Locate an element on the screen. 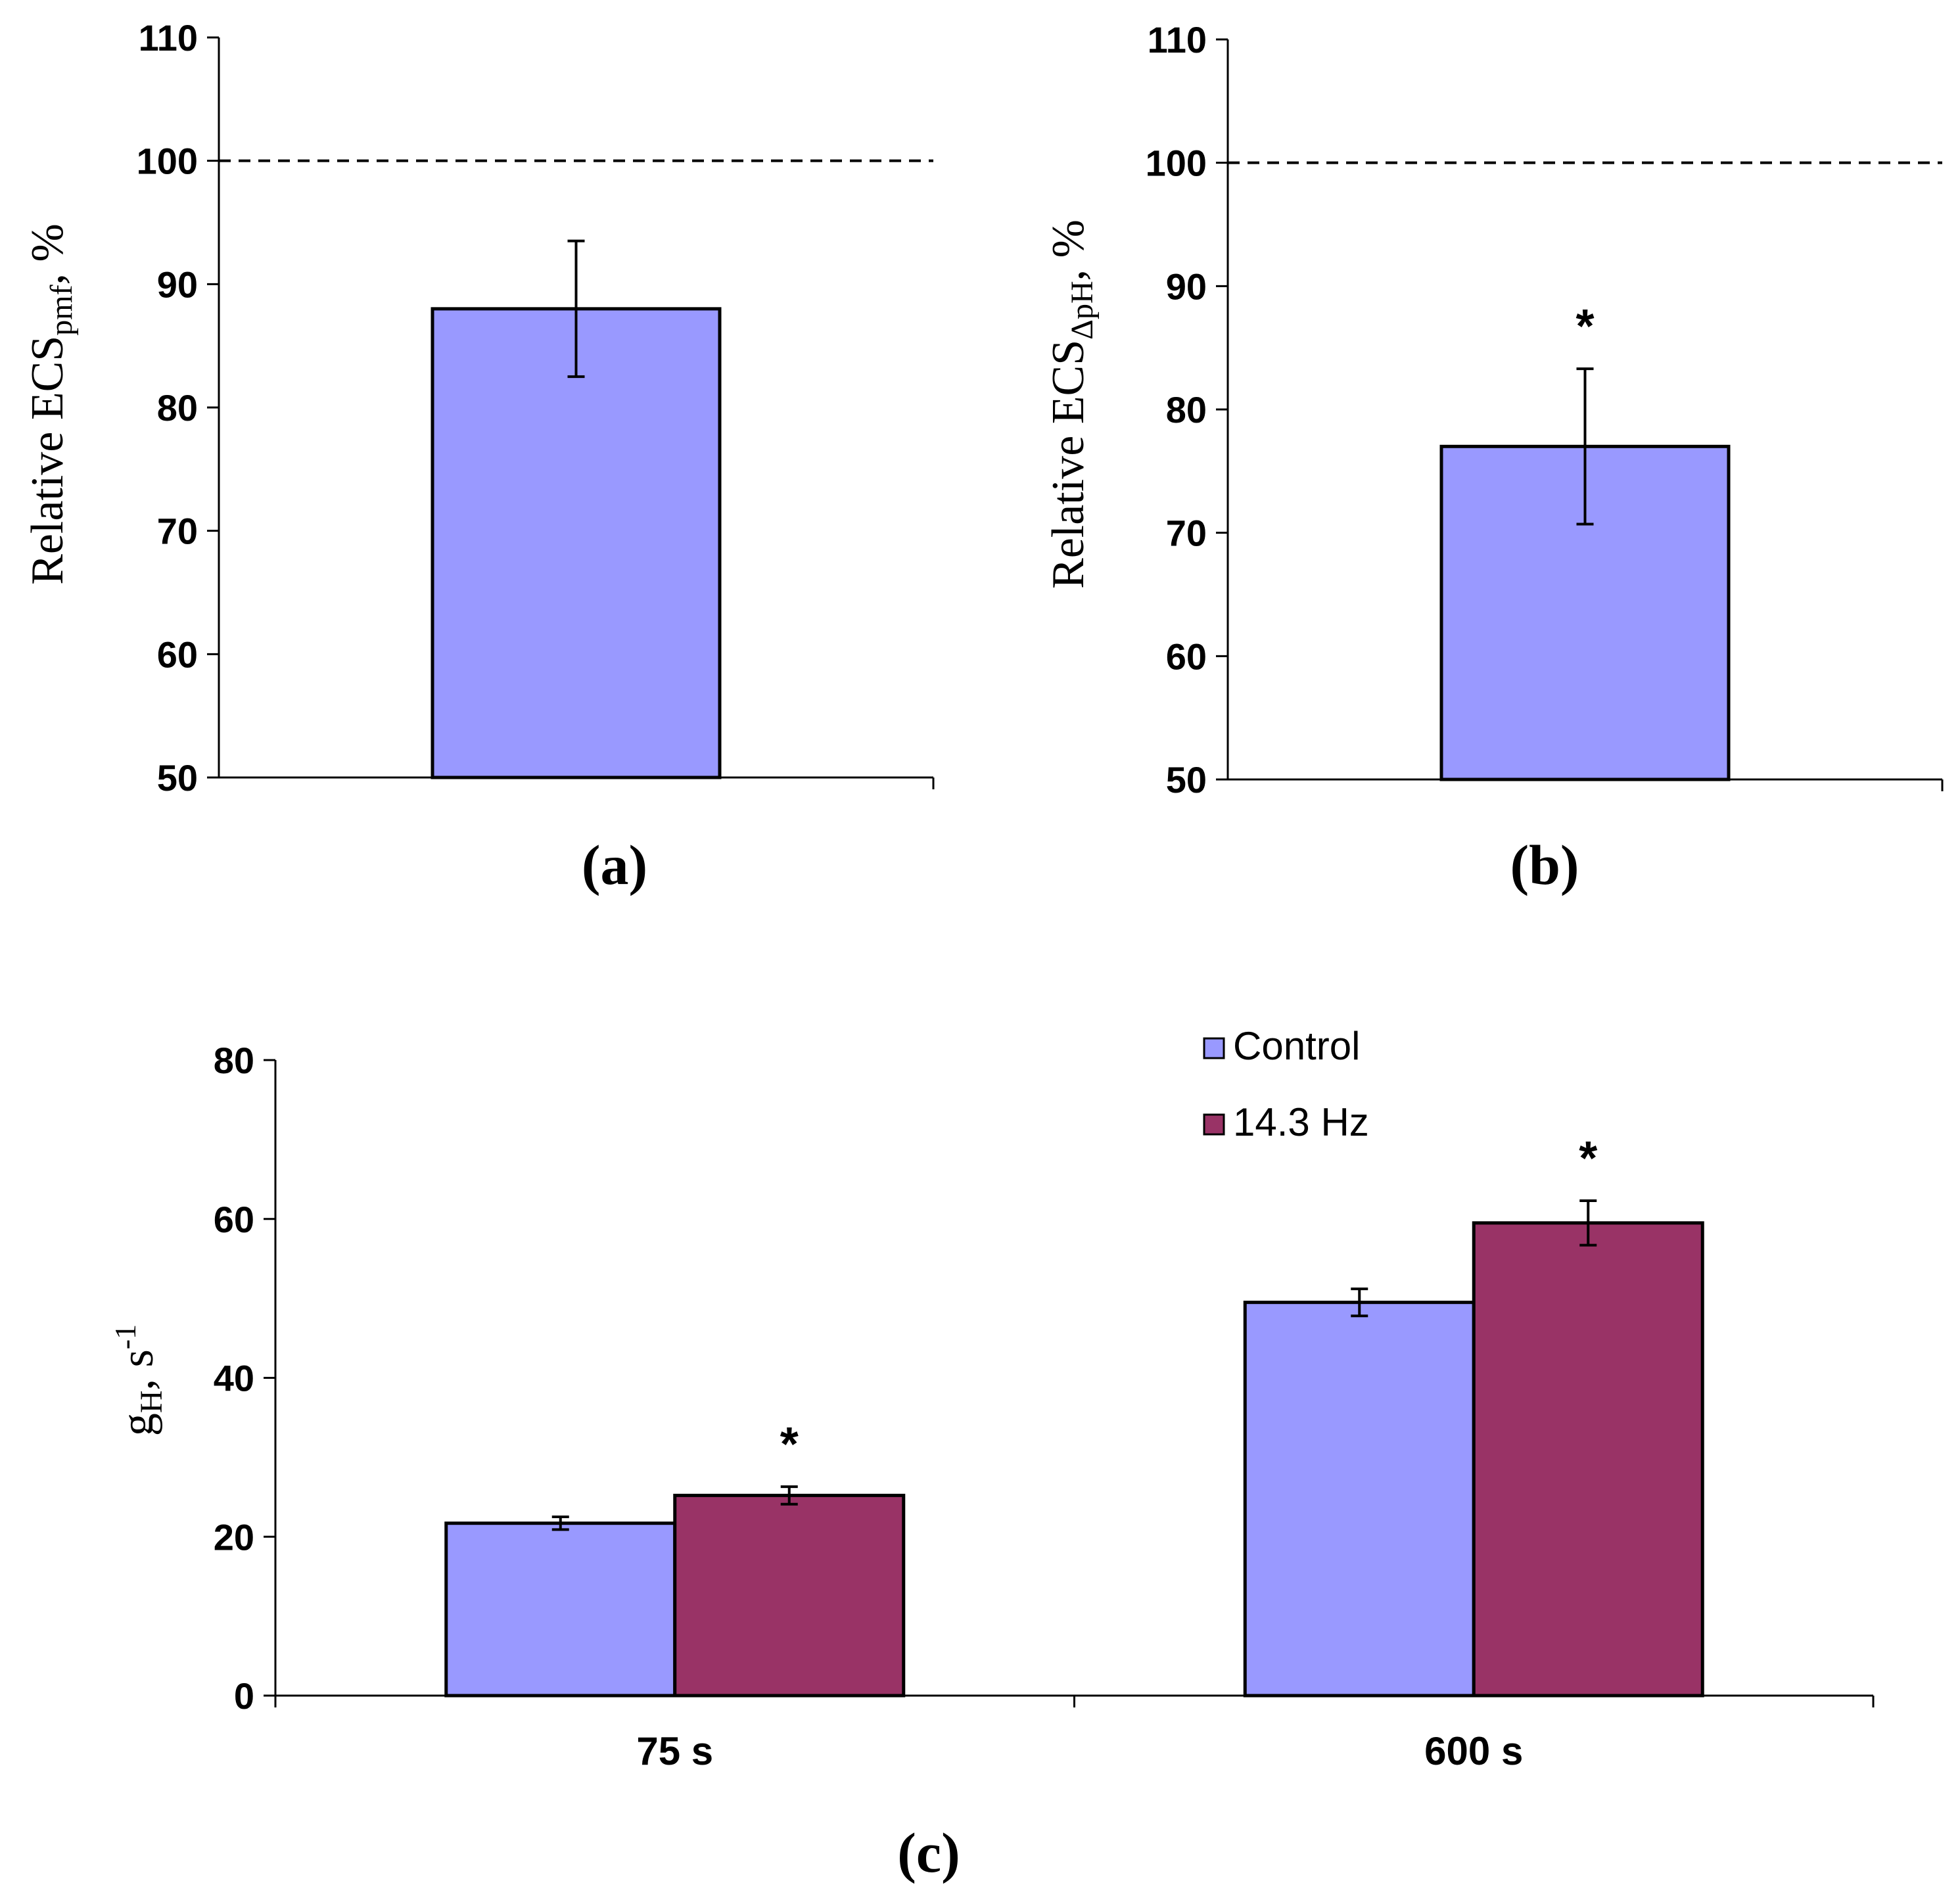  legend-label: Control is located at coordinates (1296, 1046).